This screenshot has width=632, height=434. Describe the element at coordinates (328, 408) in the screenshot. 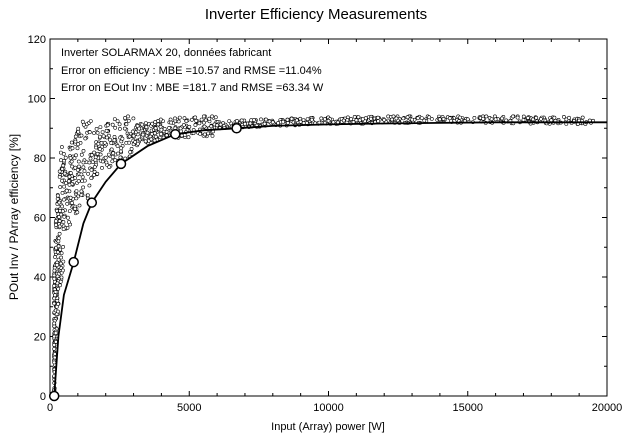

I see `x-tick-label: 10000` at that location.